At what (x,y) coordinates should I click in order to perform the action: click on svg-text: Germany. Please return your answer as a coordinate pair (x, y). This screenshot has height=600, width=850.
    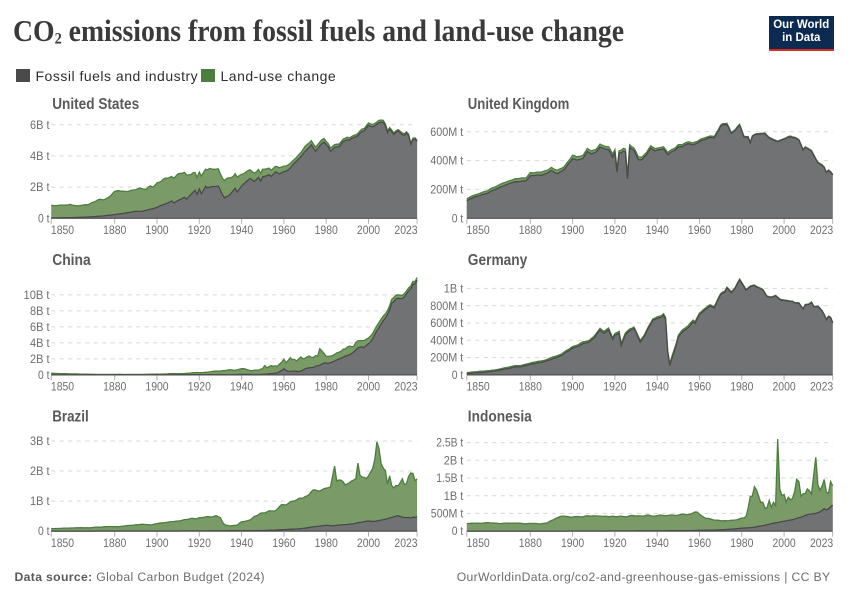
    Looking at the image, I should click on (498, 260).